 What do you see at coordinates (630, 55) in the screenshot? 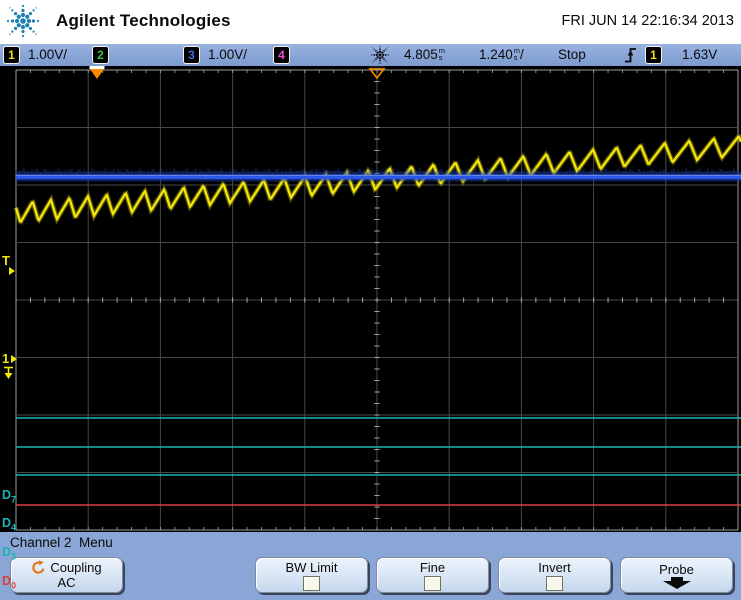
I see `trigger-slope-rising-icon` at bounding box center [630, 55].